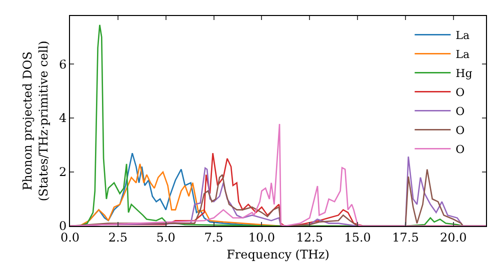  Describe the element at coordinates (357, 237) in the screenshot. I see `x-tick-label: 15.0` at that location.